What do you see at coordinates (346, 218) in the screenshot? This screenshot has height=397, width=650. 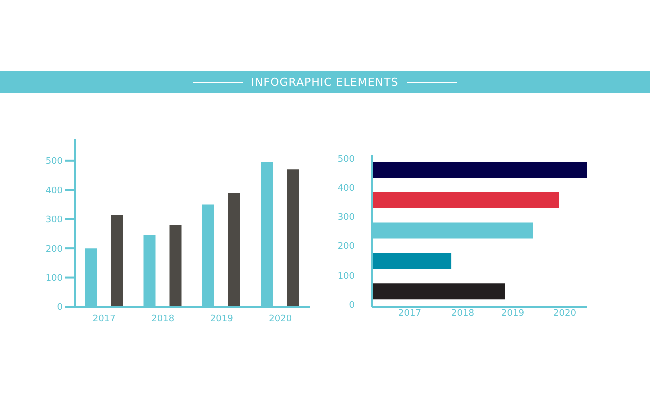 I see `text: 300` at bounding box center [346, 218].